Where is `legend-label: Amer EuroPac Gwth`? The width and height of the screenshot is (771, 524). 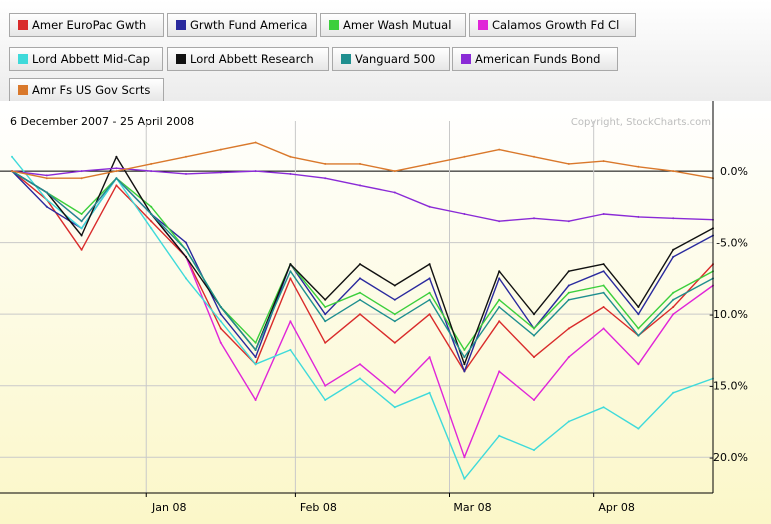 legend-label: Amer EuroPac Gwth is located at coordinates (89, 25).